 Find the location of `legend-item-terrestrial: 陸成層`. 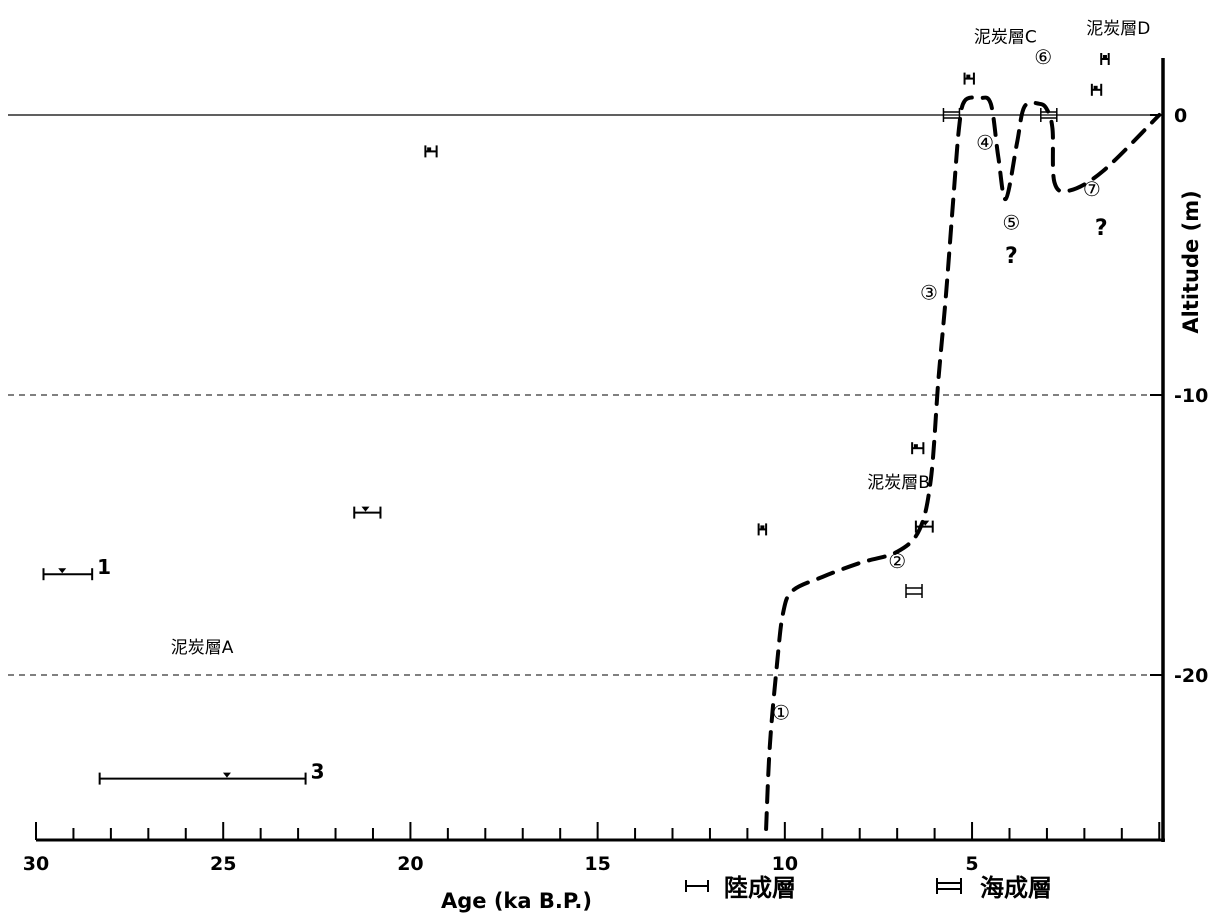

legend-item-terrestrial: 陸成層 is located at coordinates (740, 888).